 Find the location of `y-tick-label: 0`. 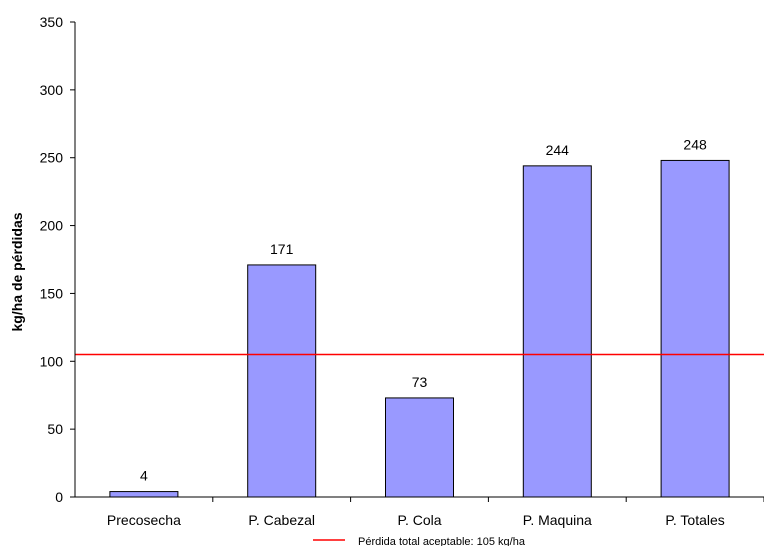

y-tick-label: 0 is located at coordinates (59, 497).